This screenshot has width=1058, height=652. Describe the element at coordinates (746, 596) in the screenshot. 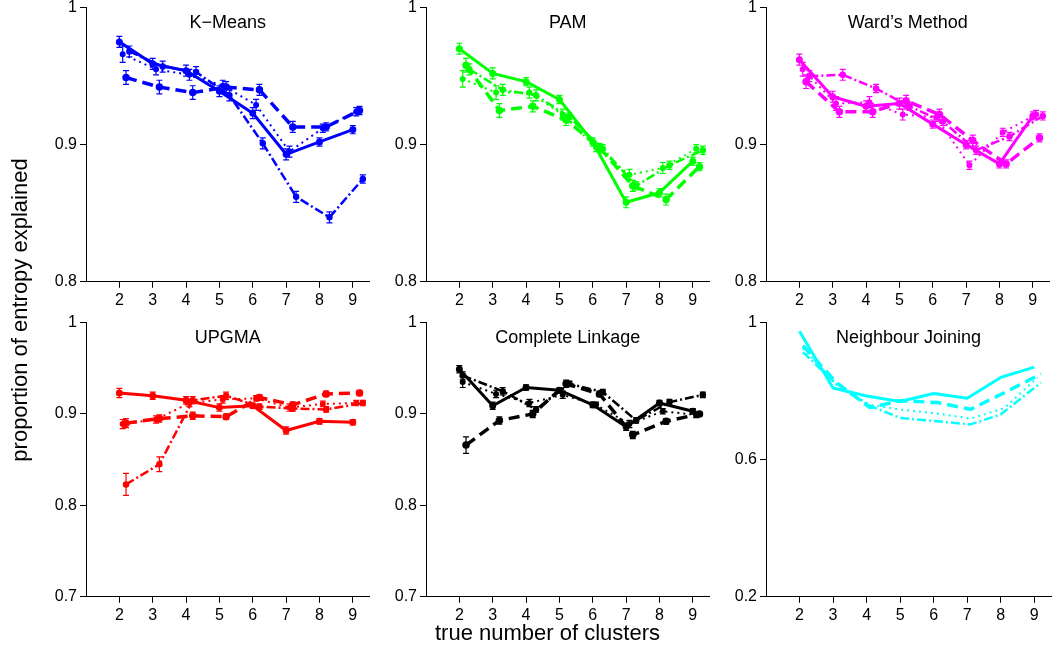

I see `y-tick-label: 0.2` at that location.